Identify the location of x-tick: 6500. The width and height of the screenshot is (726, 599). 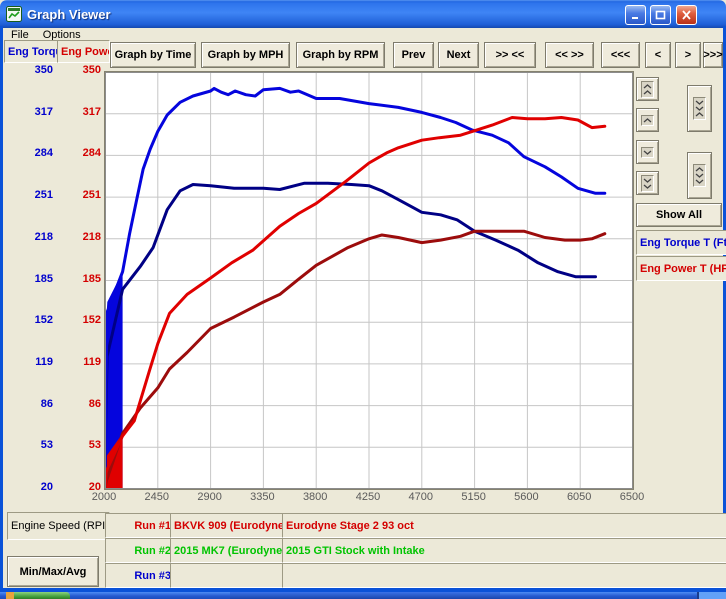
(632, 497).